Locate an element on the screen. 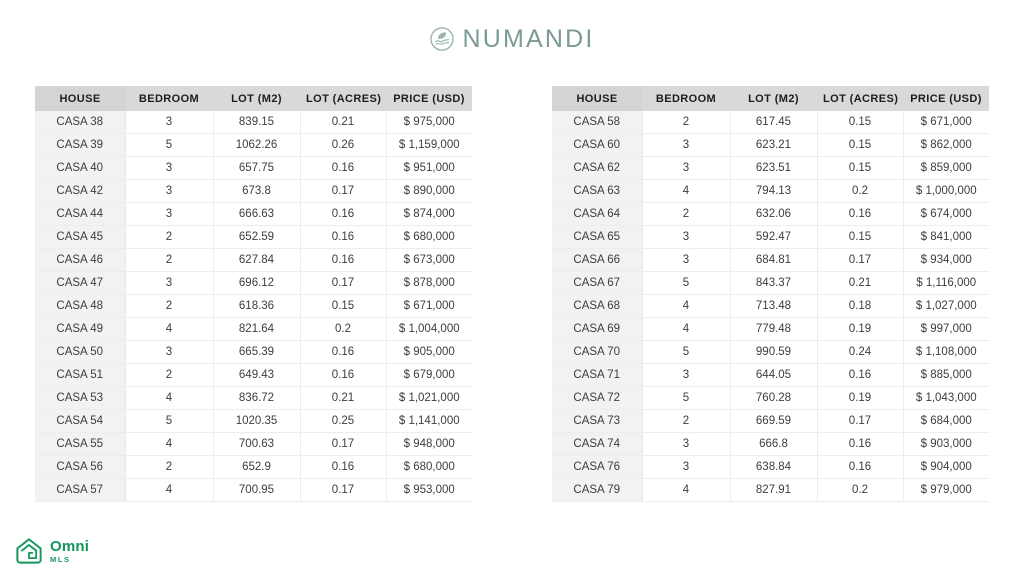 The width and height of the screenshot is (1024, 576). cell-lot-m2: 666.8 is located at coordinates (774, 444).